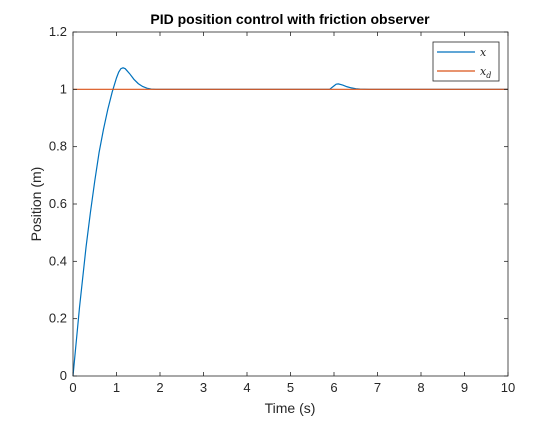 This screenshot has width=560, height=425. Describe the element at coordinates (290, 408) in the screenshot. I see `x-axis-label: Time (s)` at that location.